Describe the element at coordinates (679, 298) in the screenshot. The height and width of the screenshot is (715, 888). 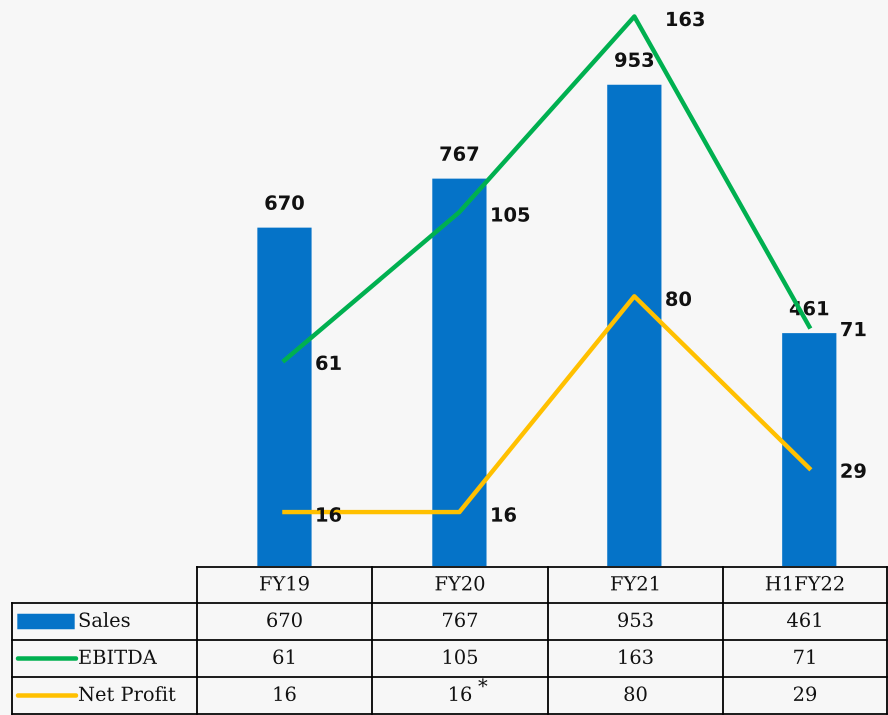
I see `annotation: 80` at that location.